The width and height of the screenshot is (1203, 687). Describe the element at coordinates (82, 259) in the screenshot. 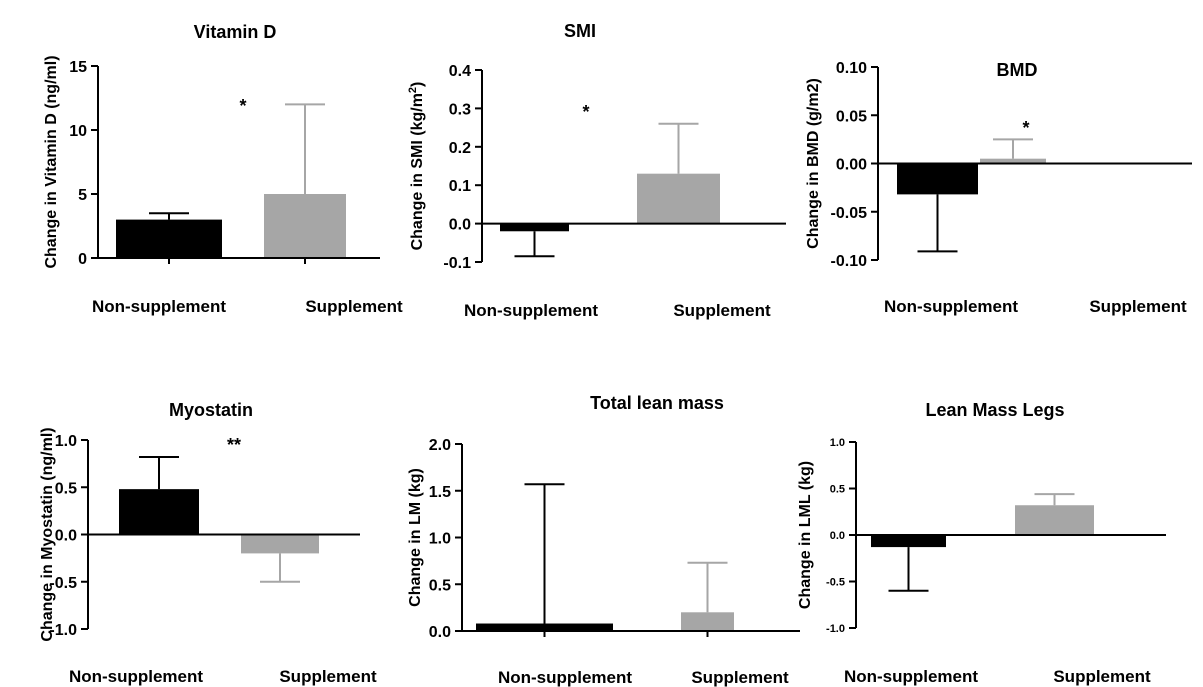

I see `y-tick-label: 0` at that location.